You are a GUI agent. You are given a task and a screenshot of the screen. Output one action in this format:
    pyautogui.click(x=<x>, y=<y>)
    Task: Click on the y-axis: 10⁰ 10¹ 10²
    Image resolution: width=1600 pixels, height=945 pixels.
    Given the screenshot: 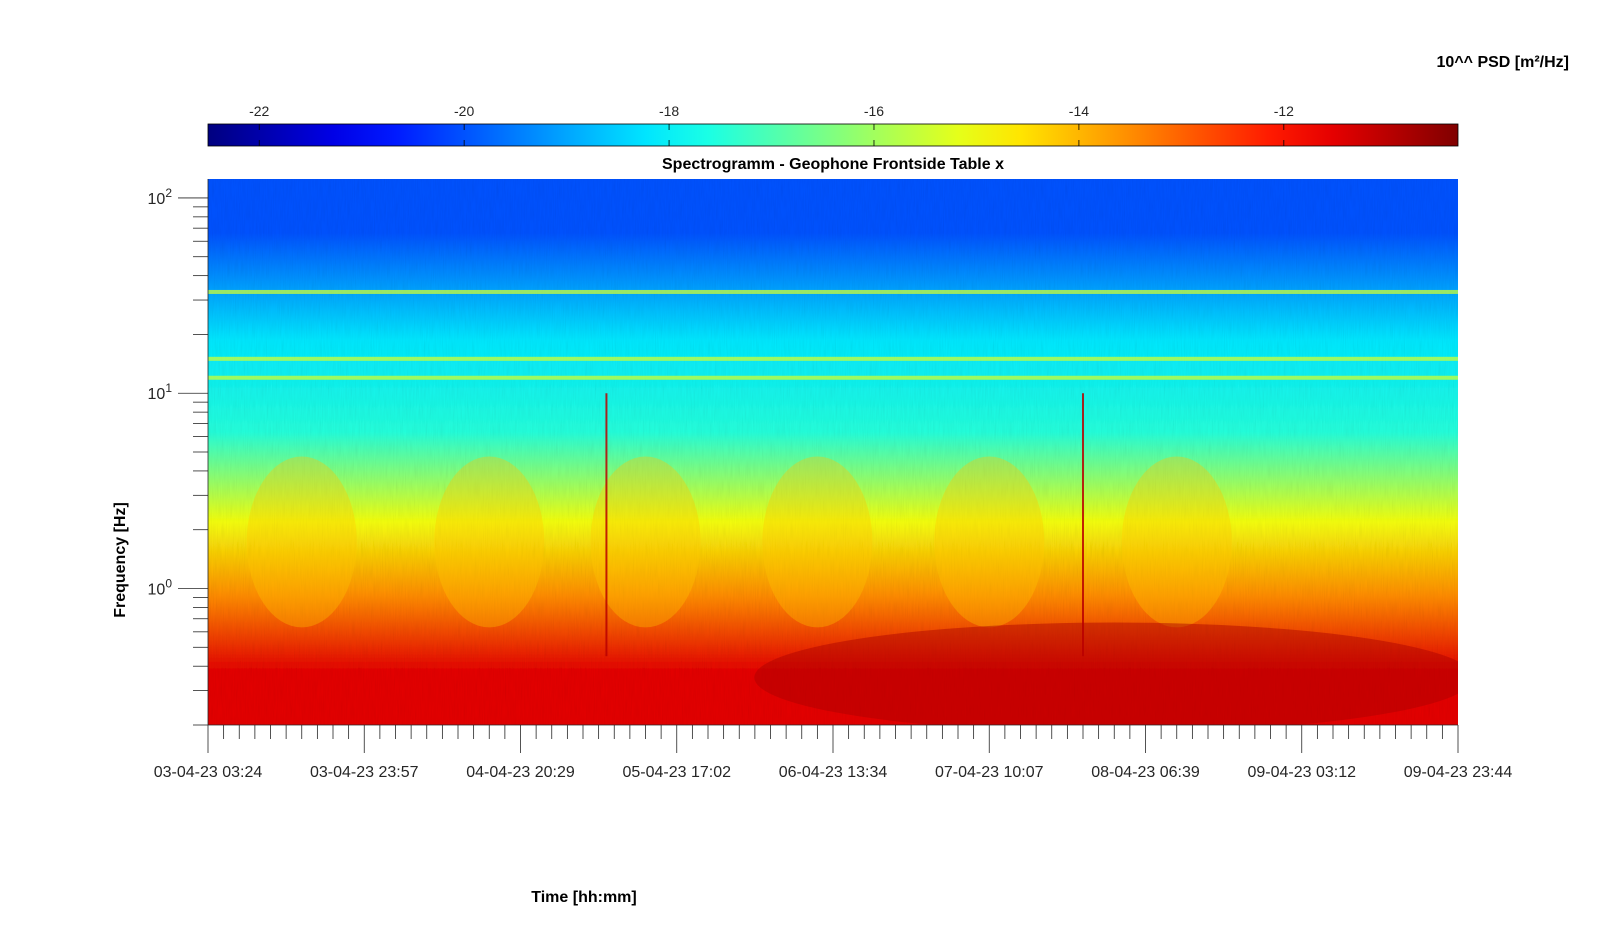 What is the action you would take?
    pyautogui.click(x=178, y=452)
    